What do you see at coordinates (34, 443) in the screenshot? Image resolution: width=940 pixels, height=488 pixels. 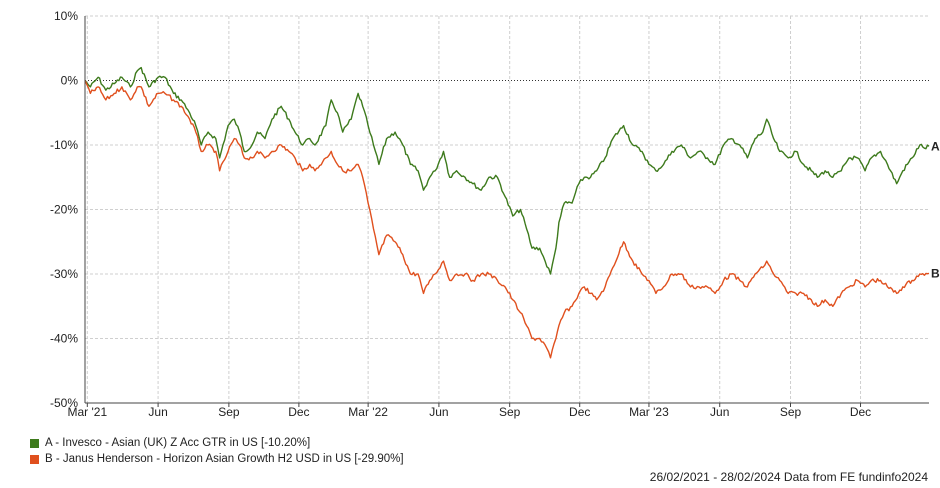 I see `legend-swatch-a` at bounding box center [34, 443].